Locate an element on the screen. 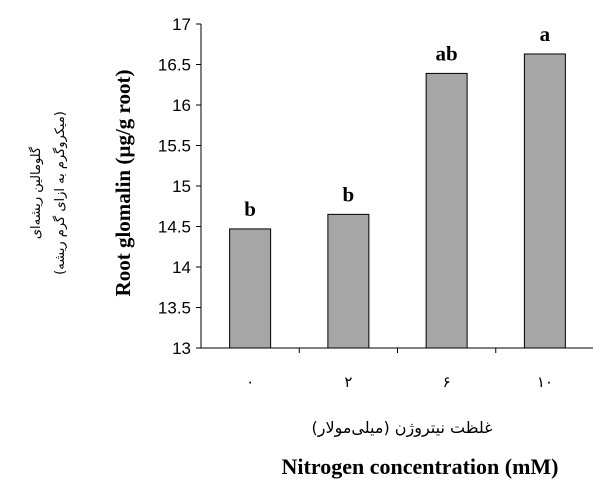  y-tick-label: 15 is located at coordinates (181, 186).